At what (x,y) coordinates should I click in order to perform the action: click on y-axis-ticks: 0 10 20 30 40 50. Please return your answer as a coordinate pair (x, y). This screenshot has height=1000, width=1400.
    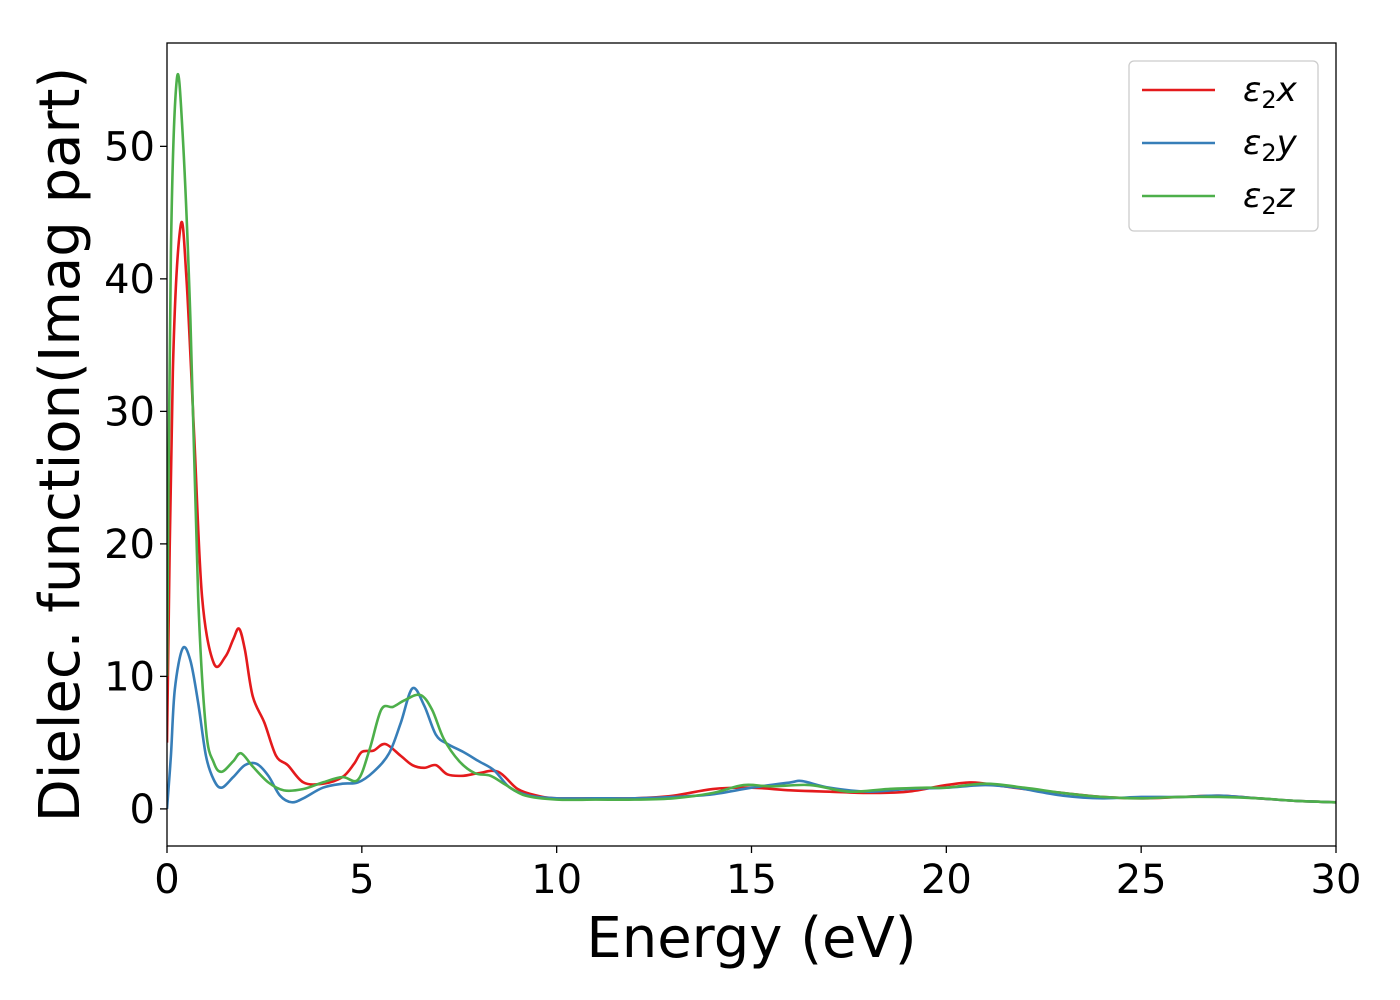
    Looking at the image, I should click on (135, 478).